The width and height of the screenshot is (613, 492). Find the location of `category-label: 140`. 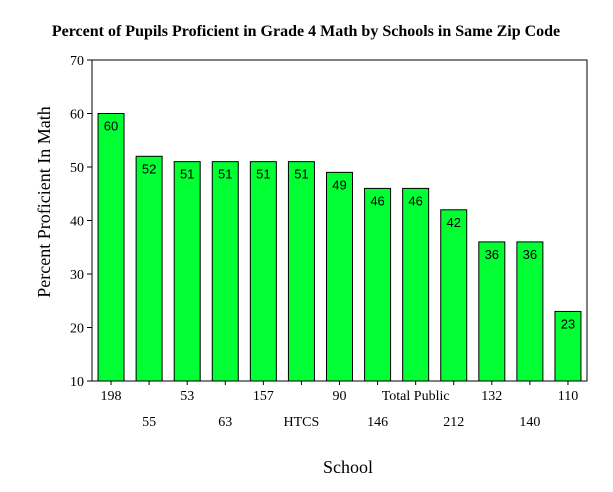

category-label: 140 is located at coordinates (529, 422).